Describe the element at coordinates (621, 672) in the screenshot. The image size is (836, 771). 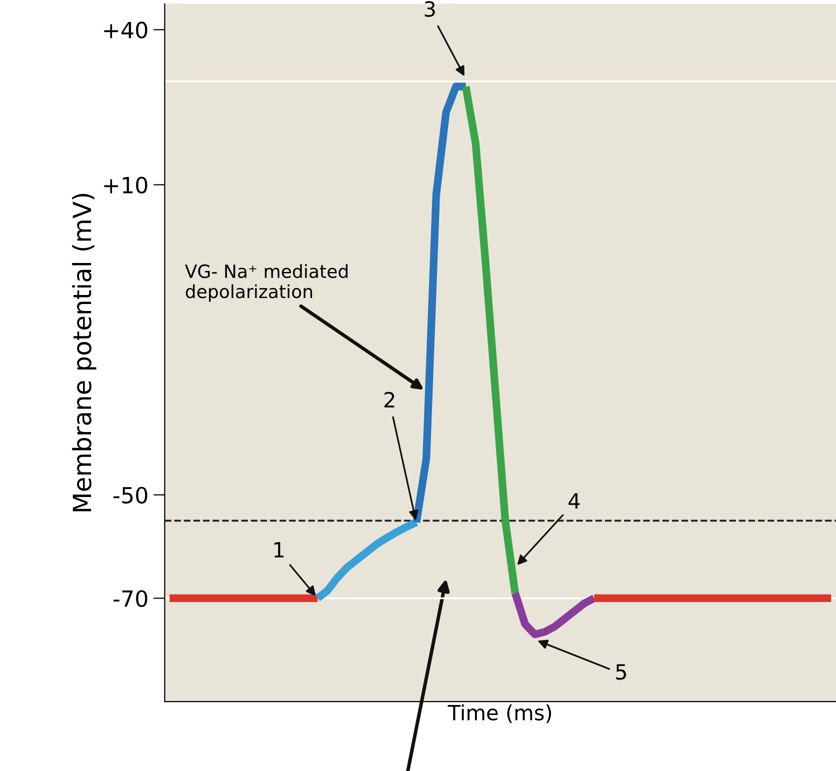
I see `annotation: 5` at that location.